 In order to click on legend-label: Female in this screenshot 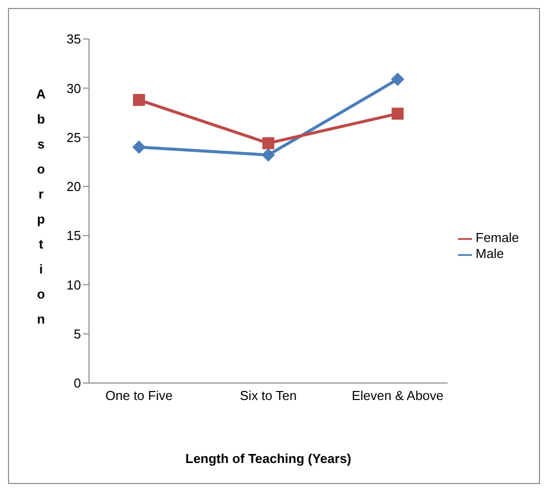, I will do `click(497, 238)`.